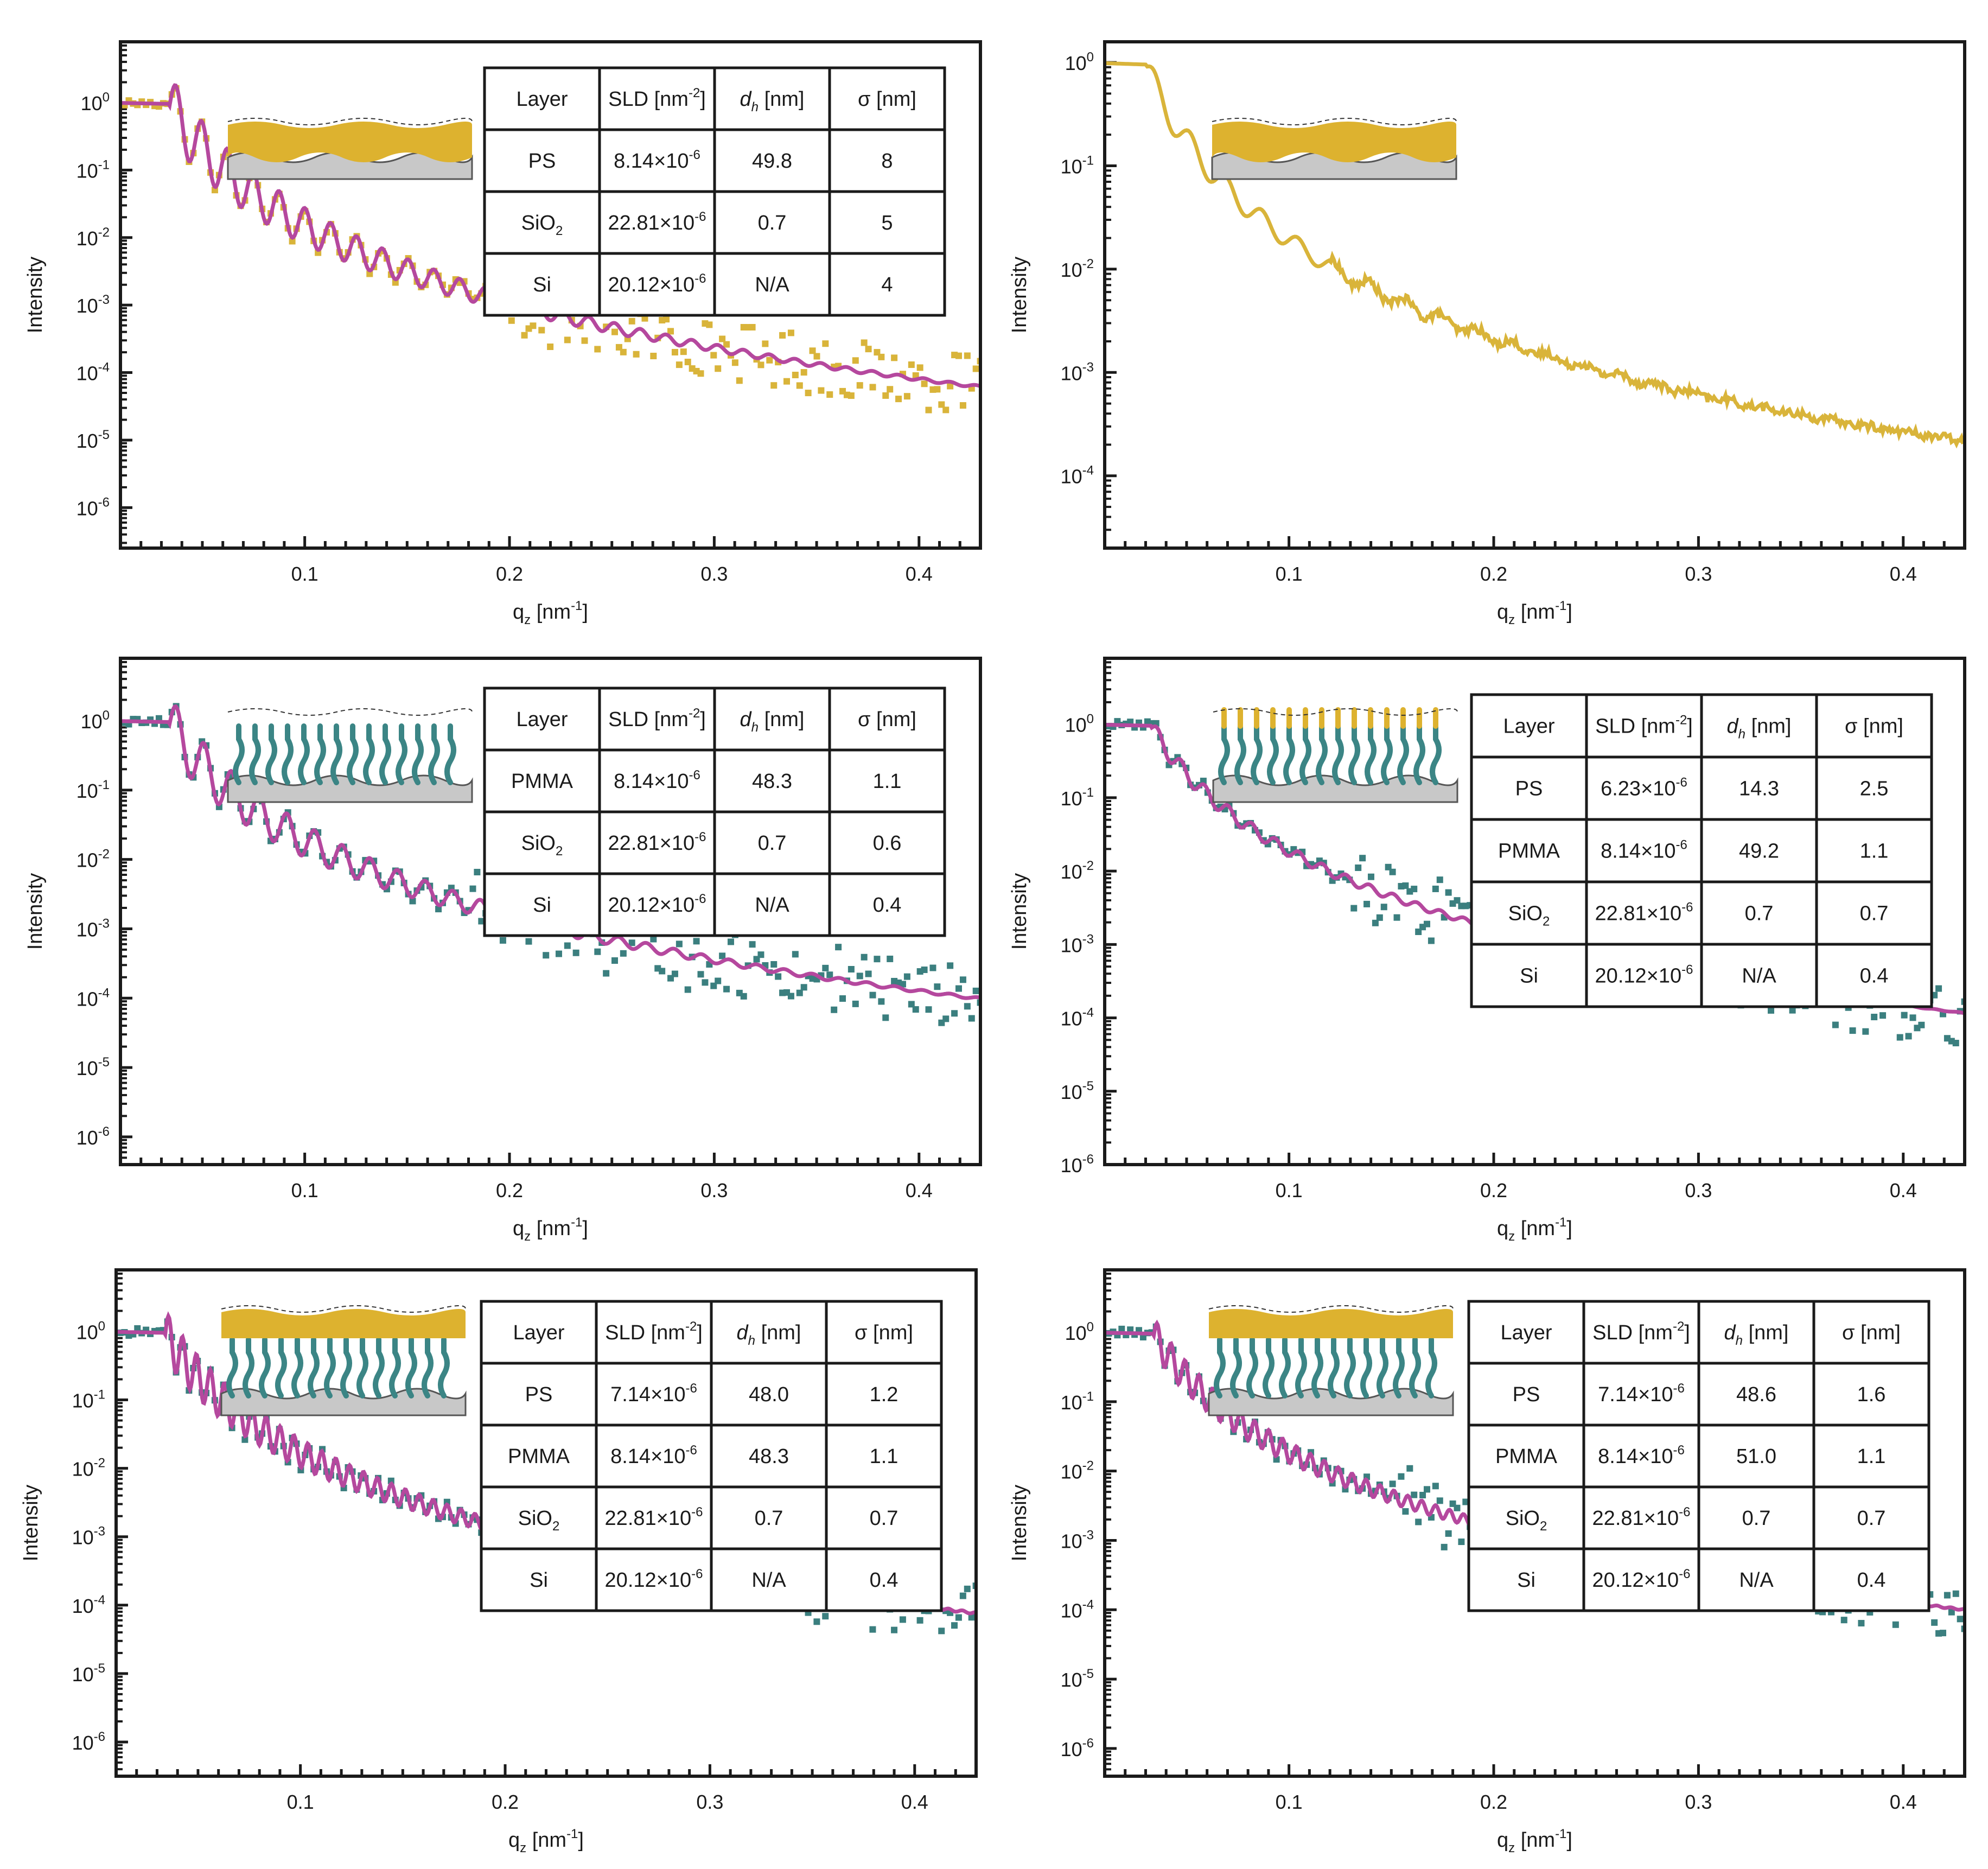 This screenshot has width=1988, height=1869. I want to click on table-cell-sld: 8.14×10⁻⁶, so click(1644, 851).